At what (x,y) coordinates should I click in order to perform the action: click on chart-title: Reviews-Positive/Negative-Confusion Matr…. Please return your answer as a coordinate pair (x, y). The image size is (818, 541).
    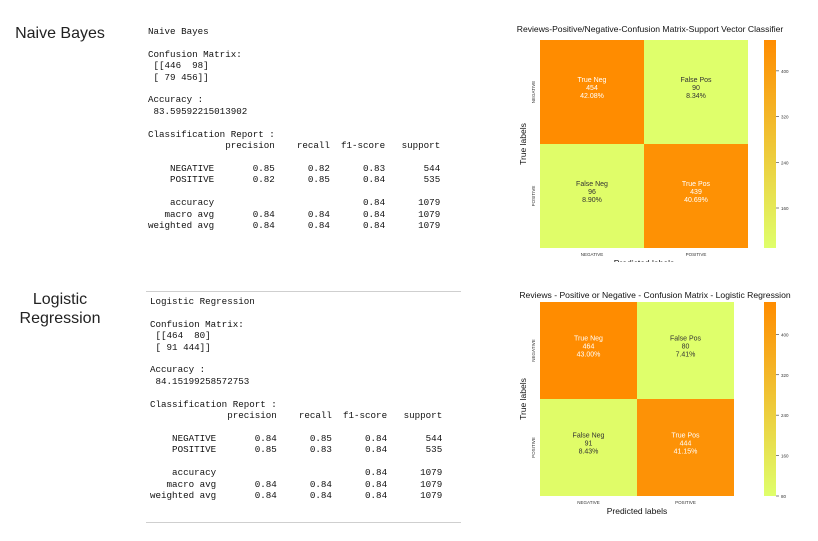
    Looking at the image, I should click on (650, 29).